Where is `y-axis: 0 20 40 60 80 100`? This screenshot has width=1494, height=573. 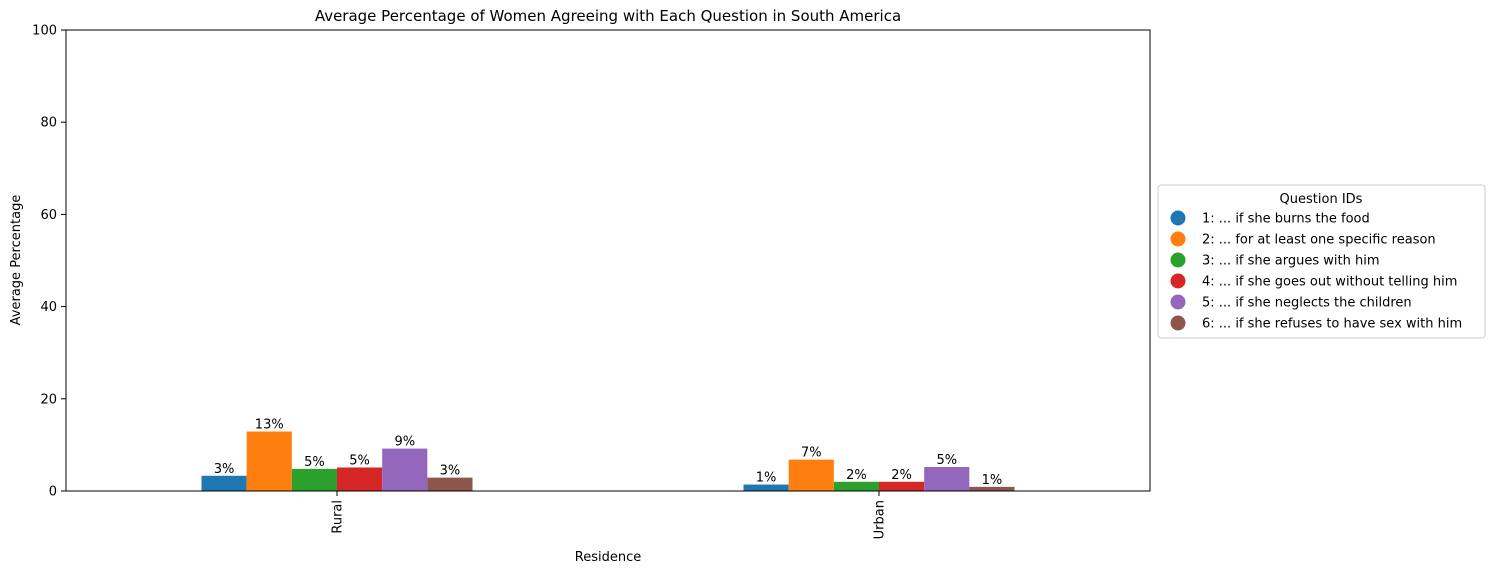 y-axis: 0 20 40 60 80 100 is located at coordinates (49, 262).